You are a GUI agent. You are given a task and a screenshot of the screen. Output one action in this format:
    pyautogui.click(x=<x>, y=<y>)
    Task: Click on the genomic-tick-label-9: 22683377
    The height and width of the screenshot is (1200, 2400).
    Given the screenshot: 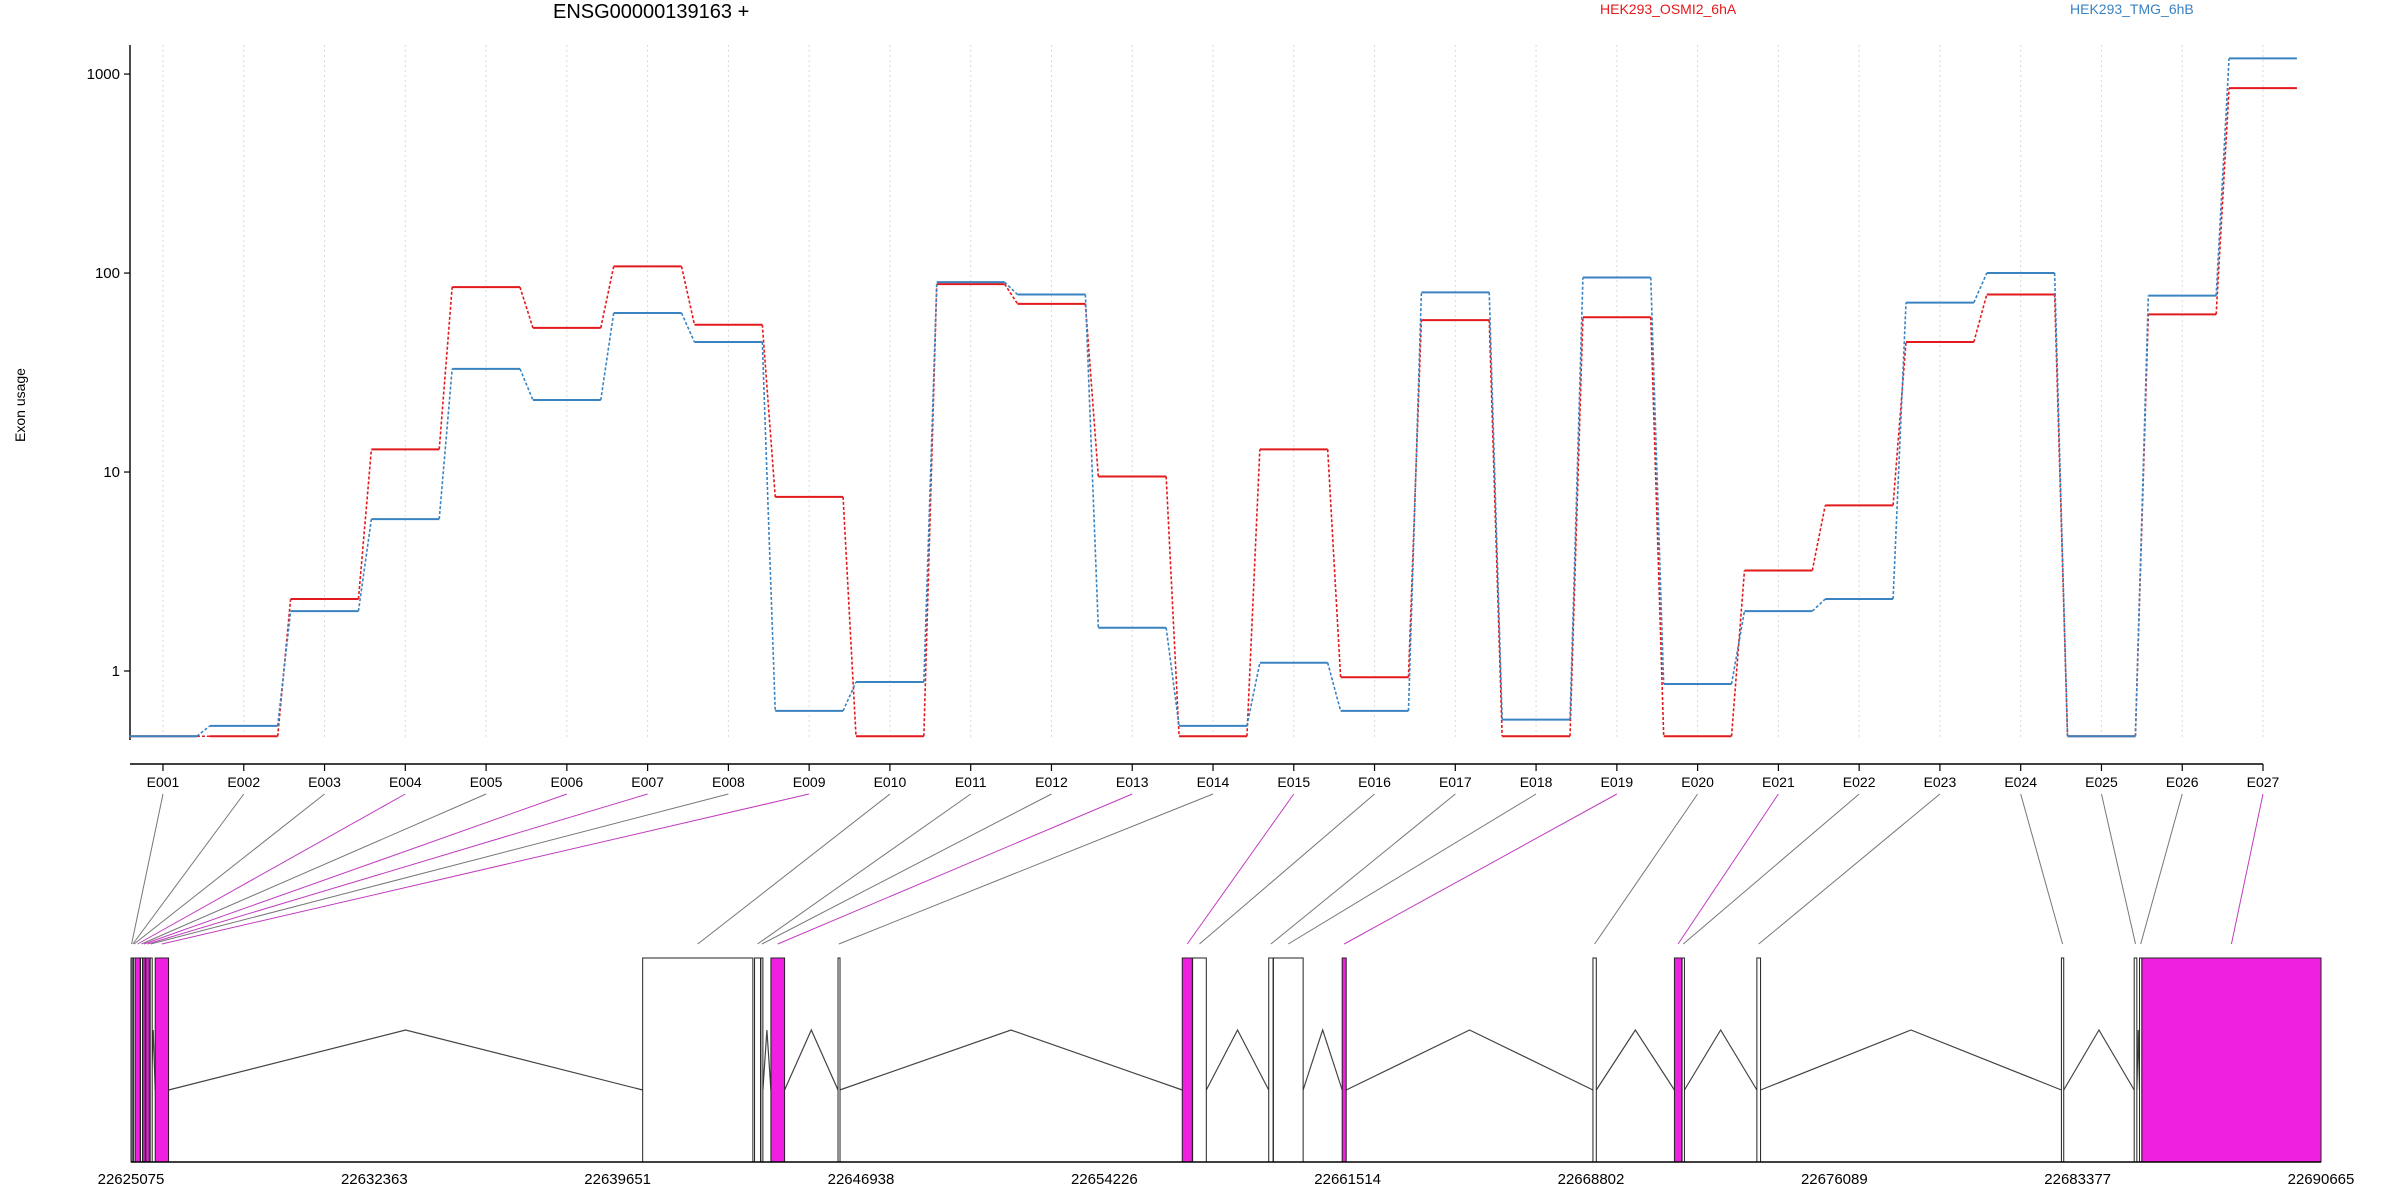 What is the action you would take?
    pyautogui.click(x=2077, y=1179)
    